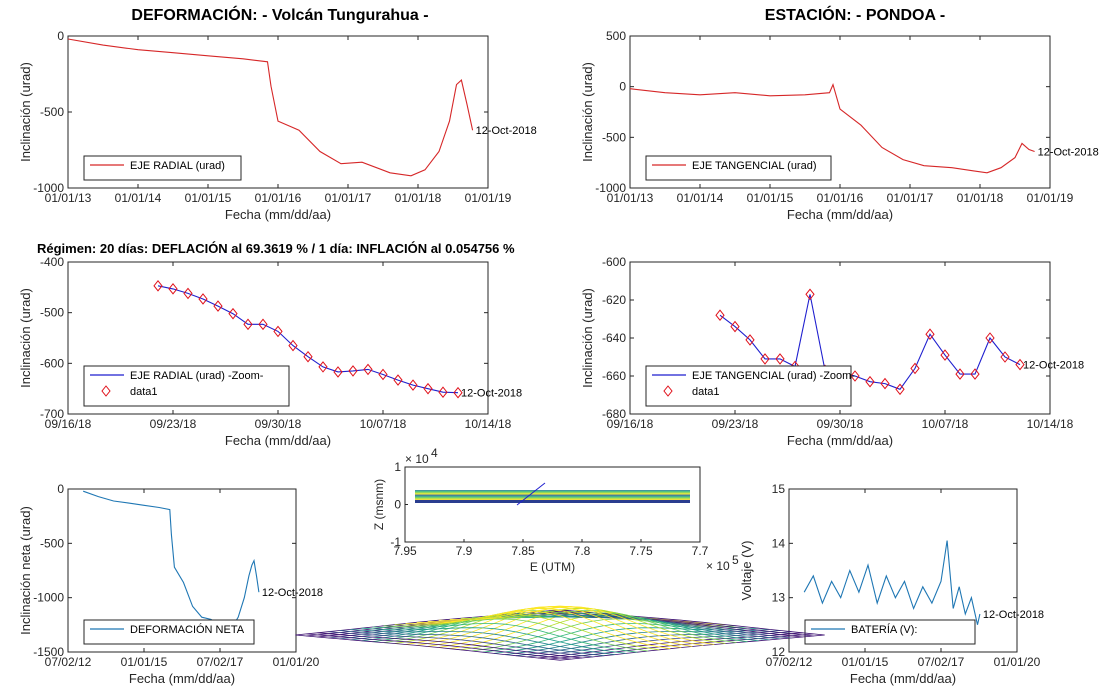 This screenshot has width=1102, height=697. What do you see at coordinates (840, 198) in the screenshot?
I see `x-tick-label: 01/01/16` at bounding box center [840, 198].